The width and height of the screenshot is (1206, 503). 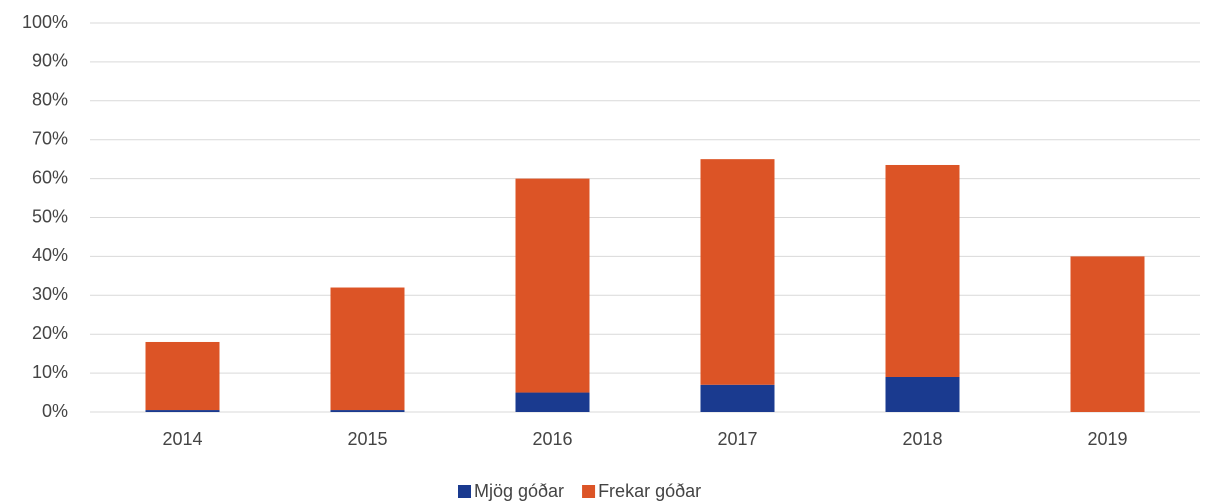 What do you see at coordinates (50, 294) in the screenshot?
I see `y-tick-label: 30%` at bounding box center [50, 294].